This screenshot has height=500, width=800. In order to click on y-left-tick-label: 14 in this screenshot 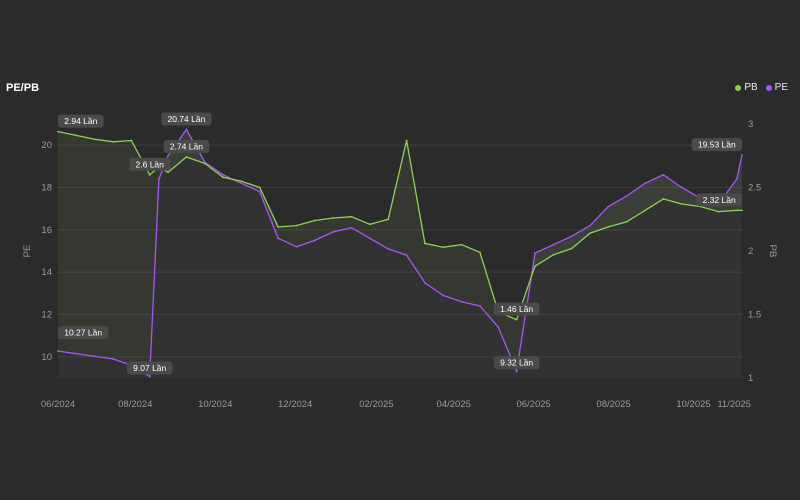, I will do `click(46, 272)`.